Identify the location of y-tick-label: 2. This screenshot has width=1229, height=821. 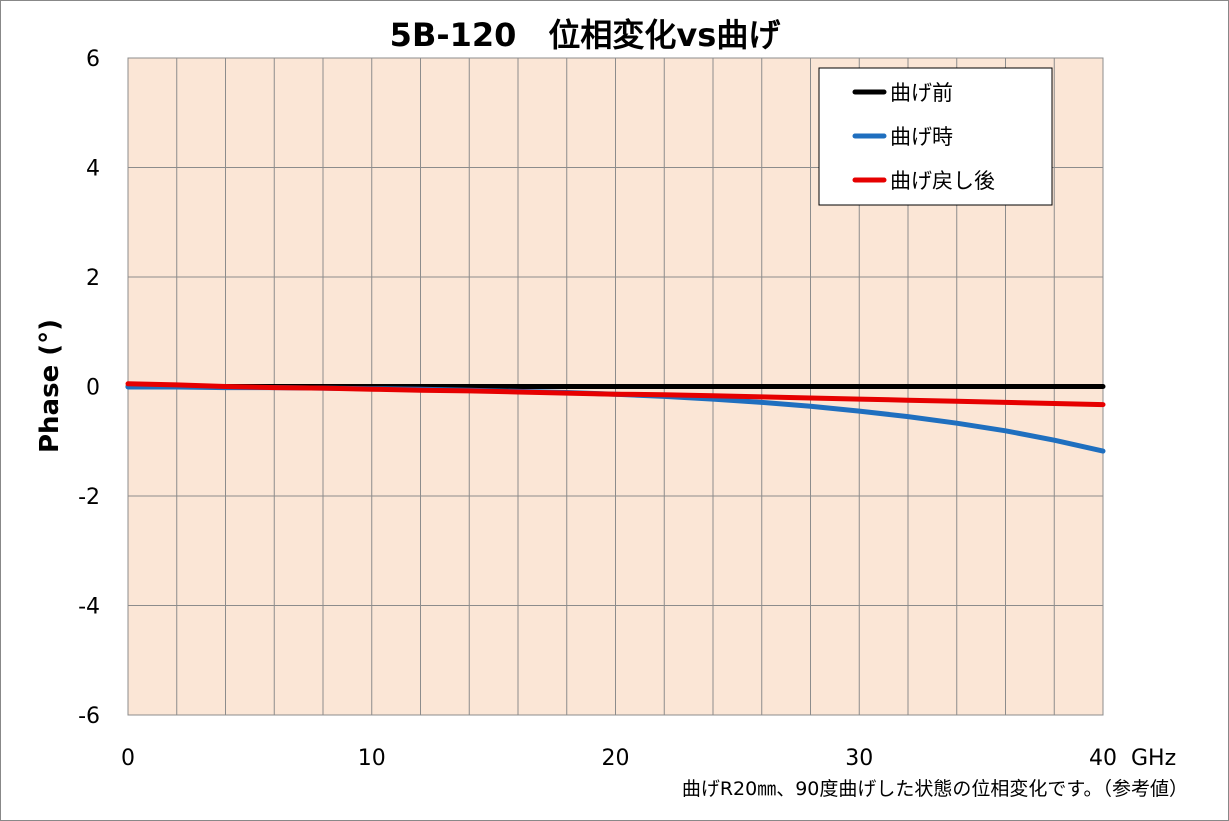
(93, 278).